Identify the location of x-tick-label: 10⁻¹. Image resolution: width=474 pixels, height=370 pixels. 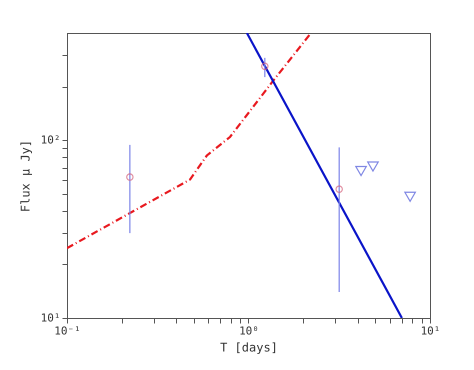
(67, 331).